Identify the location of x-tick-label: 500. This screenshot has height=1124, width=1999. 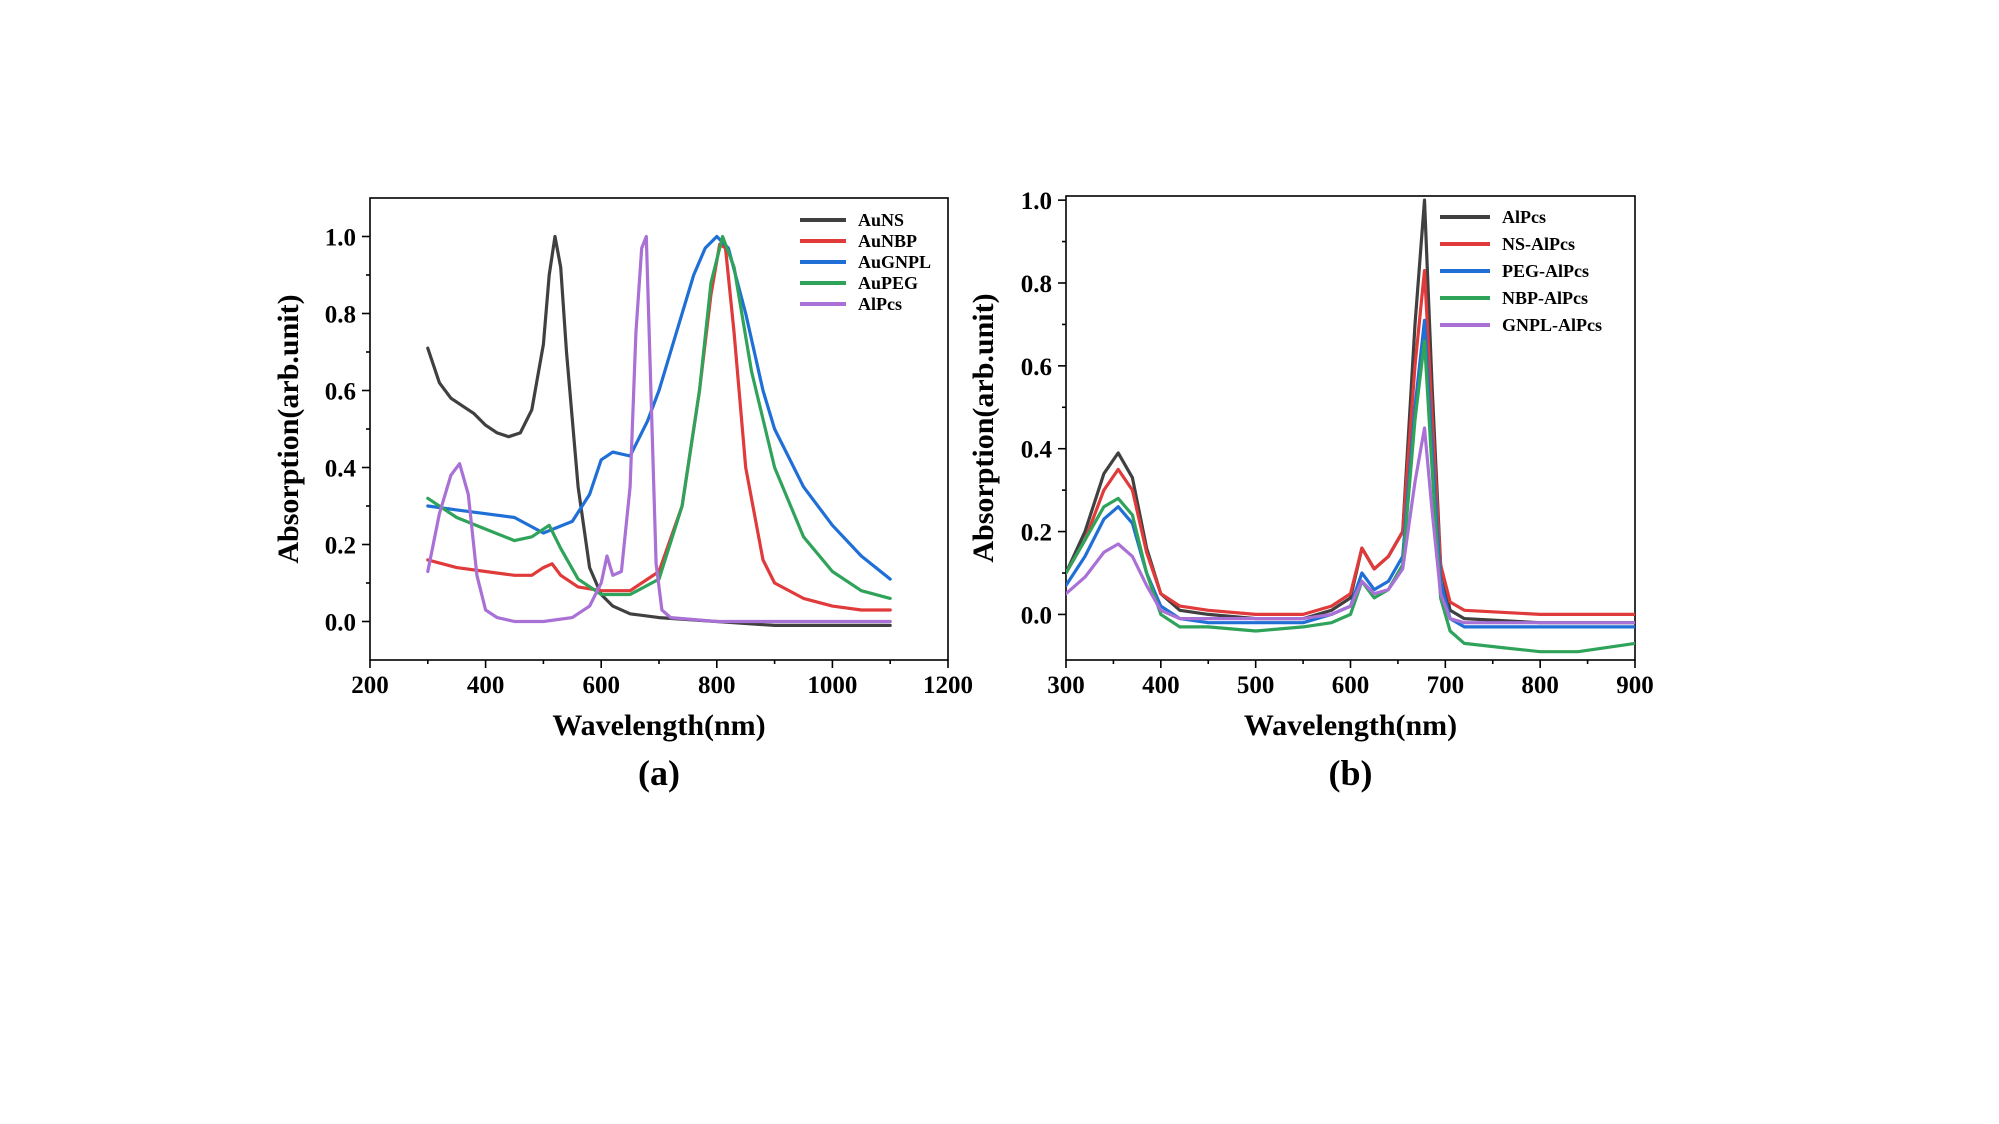
(1256, 685).